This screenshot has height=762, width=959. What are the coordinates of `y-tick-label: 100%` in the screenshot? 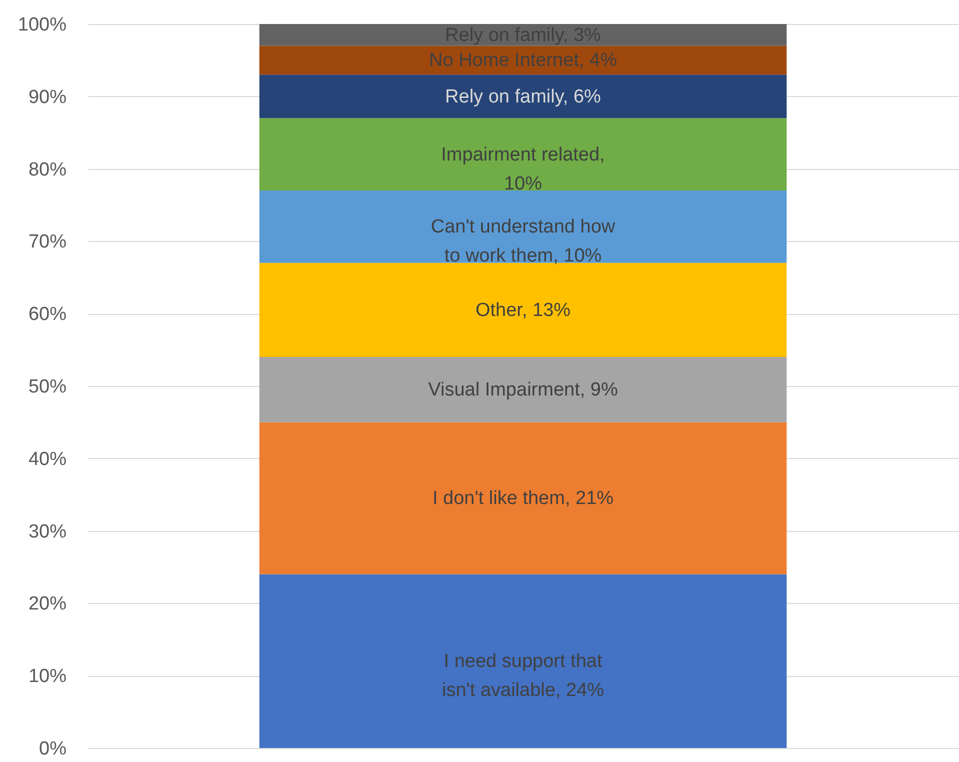 It's located at (42, 25).